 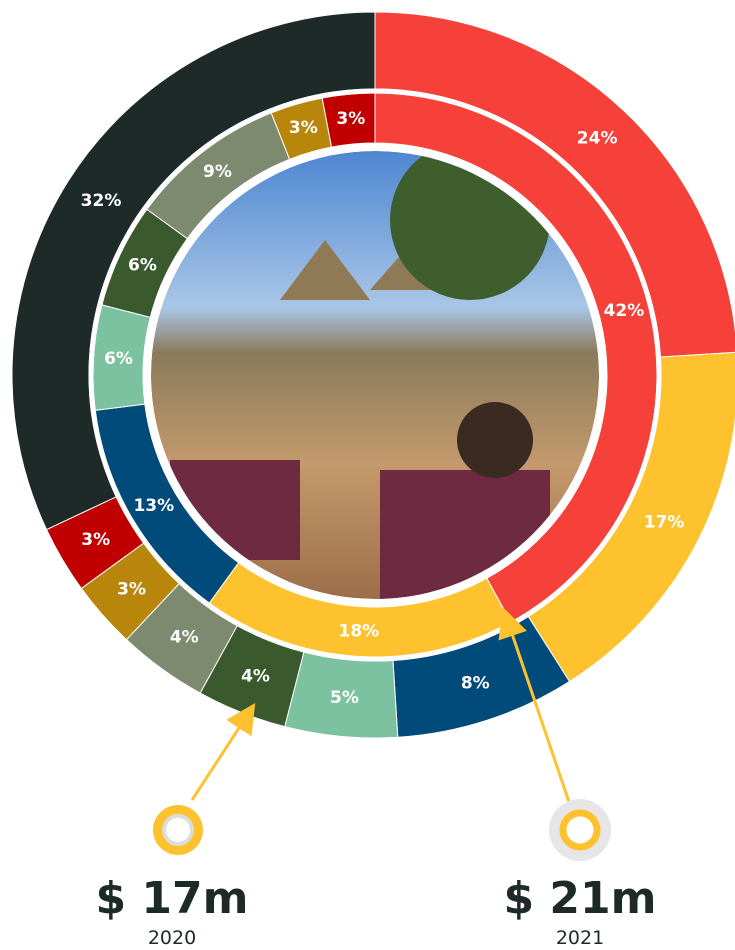 I want to click on year: 2020, so click(x=172, y=938).